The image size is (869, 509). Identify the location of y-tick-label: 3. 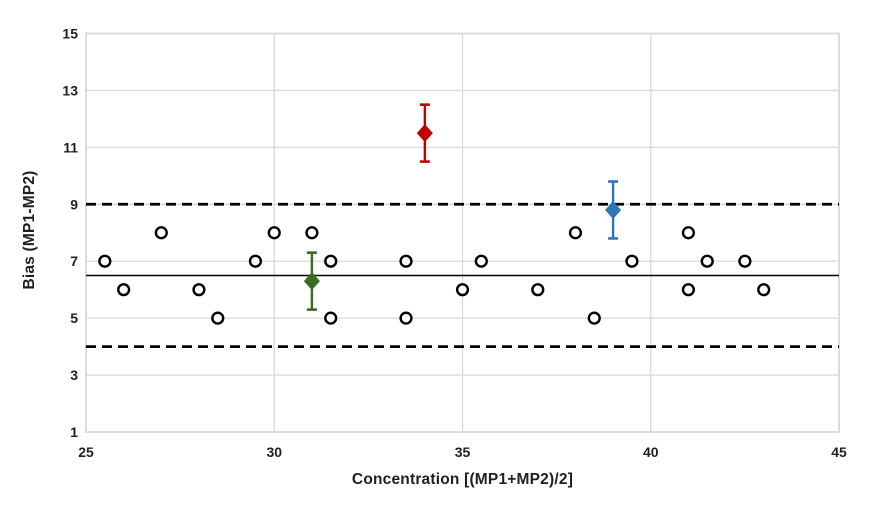
(74, 375).